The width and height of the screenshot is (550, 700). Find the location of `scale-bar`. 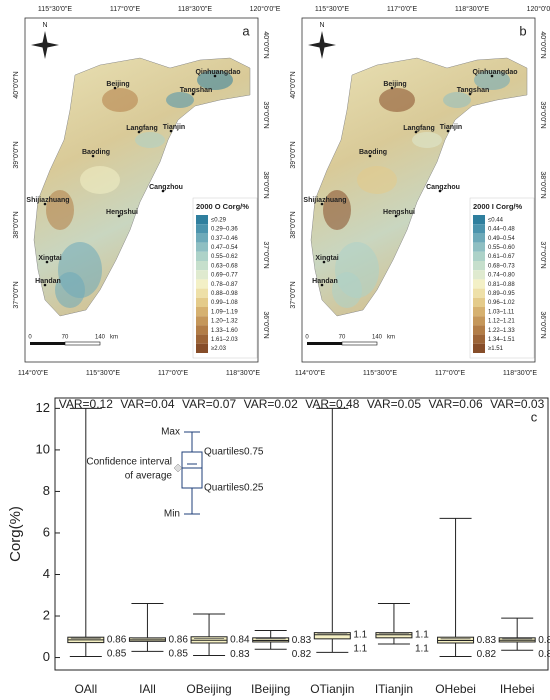

scale-bar is located at coordinates (82, 343).